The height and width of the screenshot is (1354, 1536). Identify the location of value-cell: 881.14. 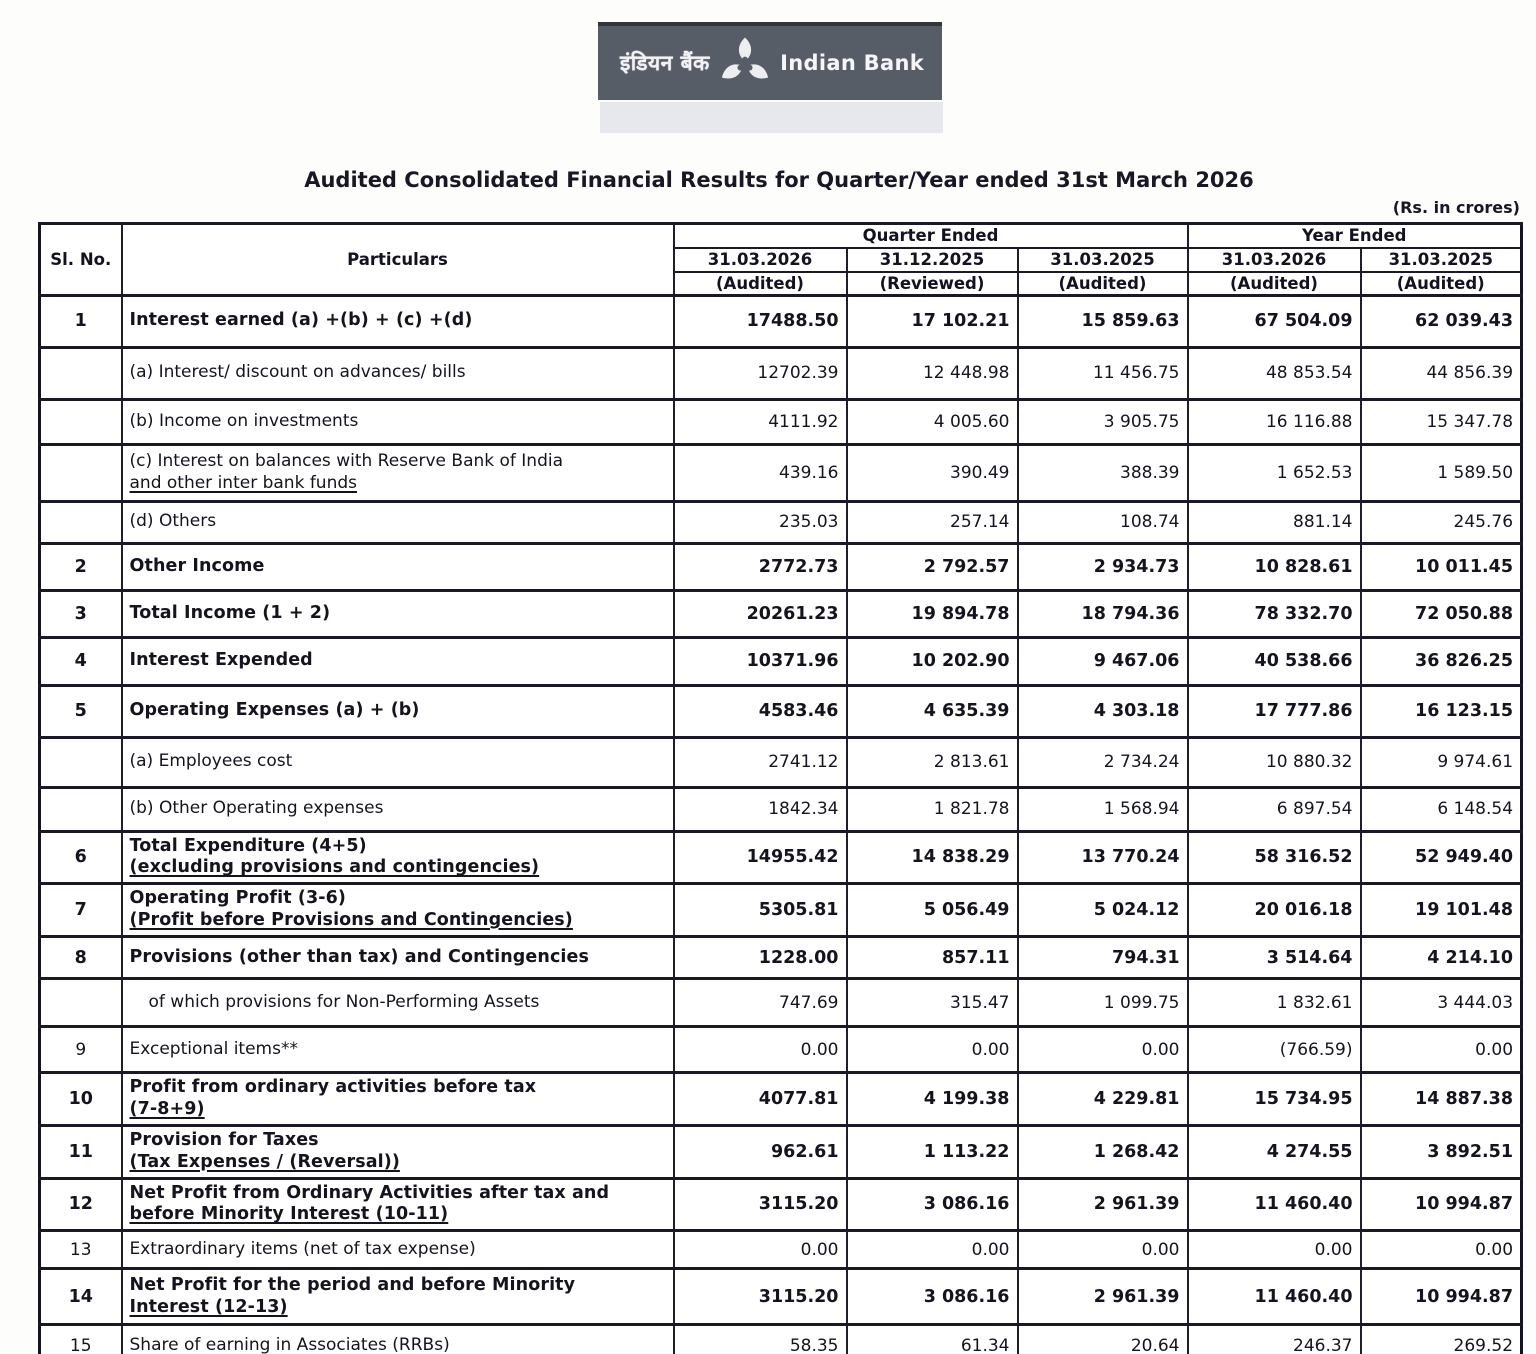
(1274, 522).